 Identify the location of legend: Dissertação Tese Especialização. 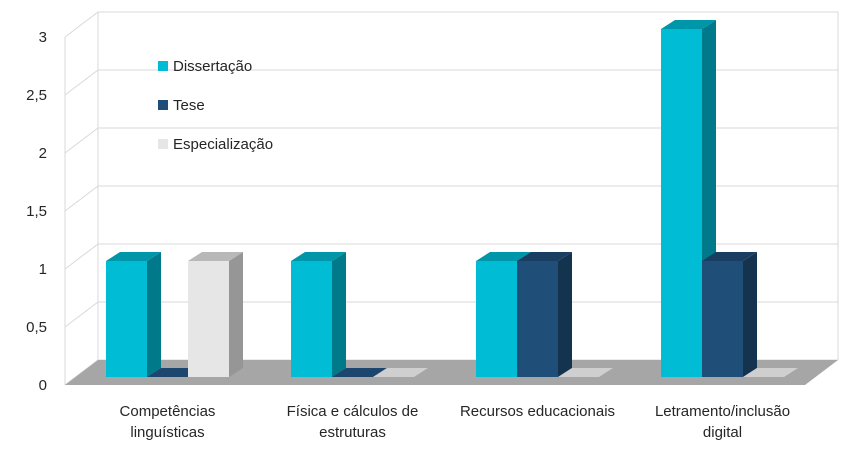
(215, 105).